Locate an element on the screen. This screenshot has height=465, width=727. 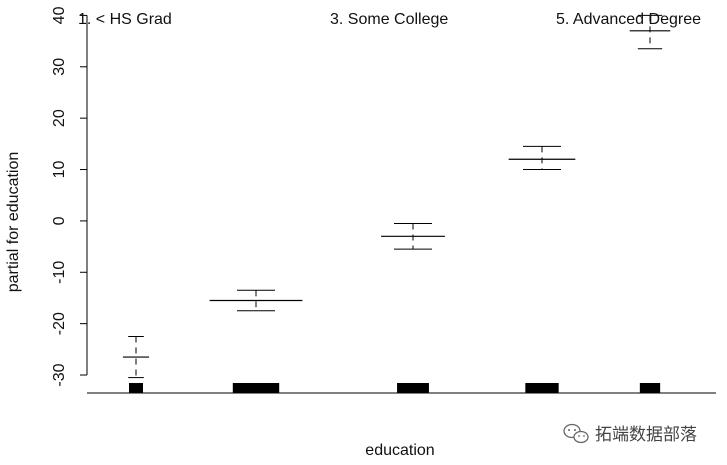
y-tick-label: -10 is located at coordinates (59, 272).